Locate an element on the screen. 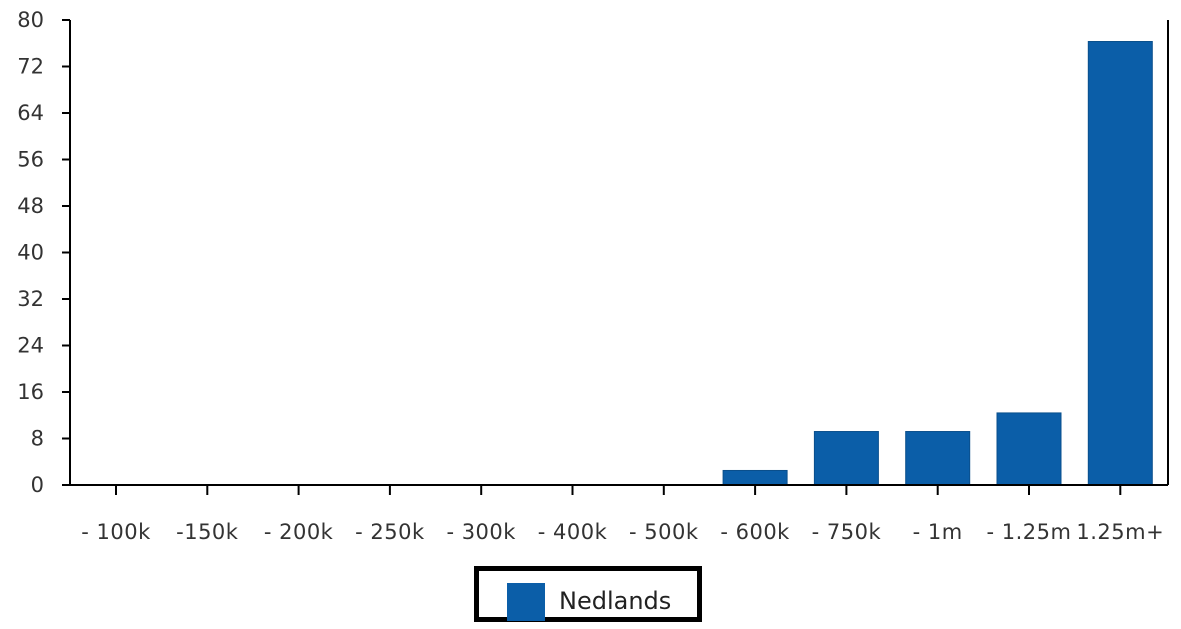 This screenshot has width=1181, height=629. legend-swatch is located at coordinates (526, 602).